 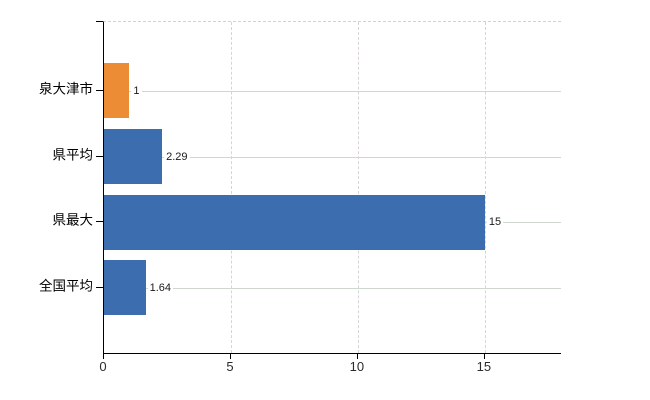 I want to click on x-tick-label: 15, so click(x=484, y=366).